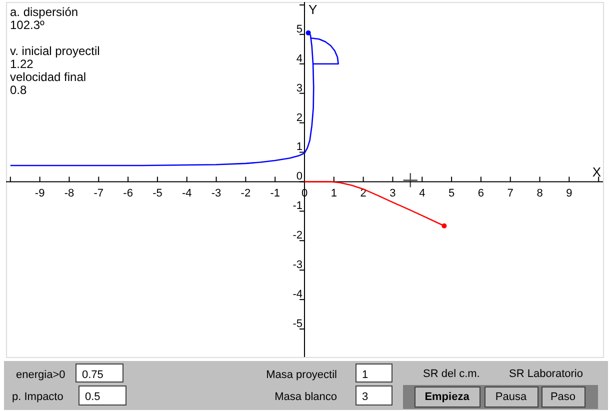  What do you see at coordinates (69, 194) in the screenshot?
I see `x-tick-label: -8` at bounding box center [69, 194].